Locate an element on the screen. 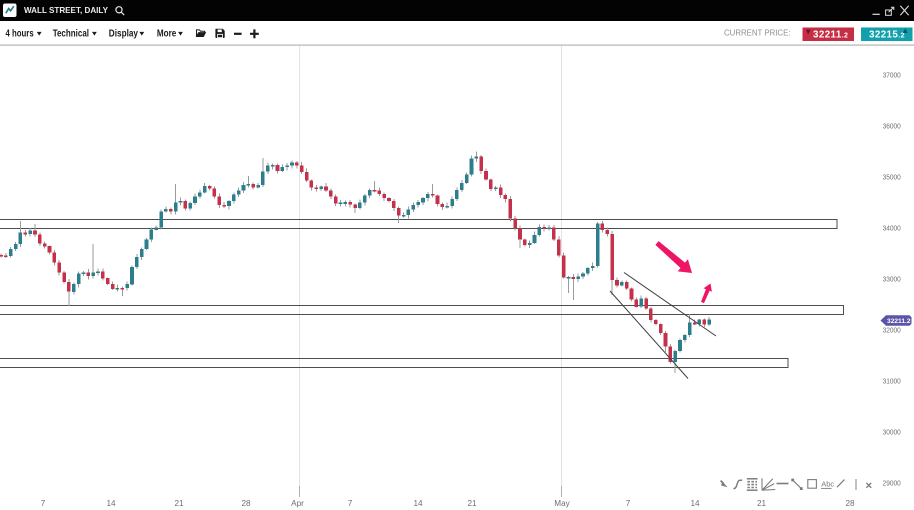  svg-text: 34000 is located at coordinates (892, 228).